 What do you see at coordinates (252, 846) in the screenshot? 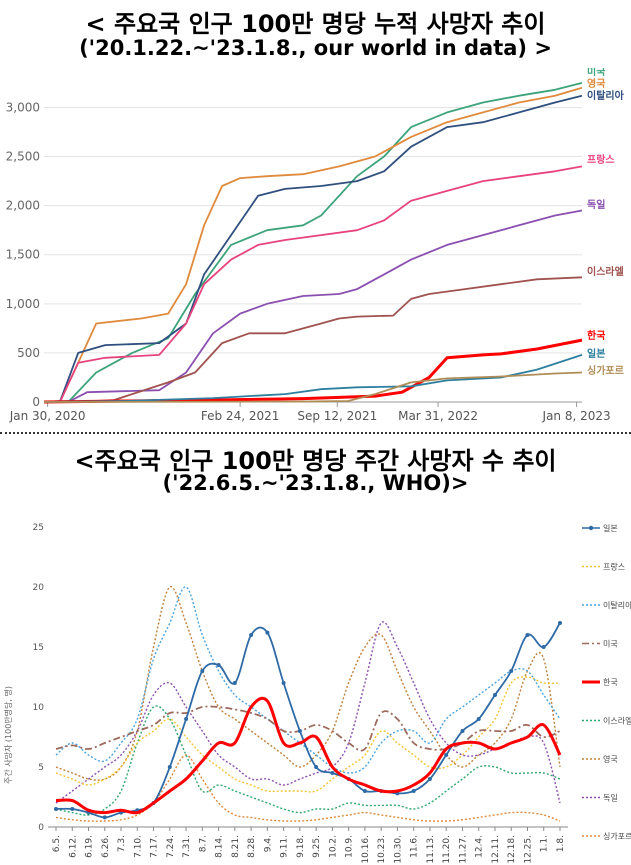
I see `chart2-x-tick-label: 8.28.` at bounding box center [252, 846].